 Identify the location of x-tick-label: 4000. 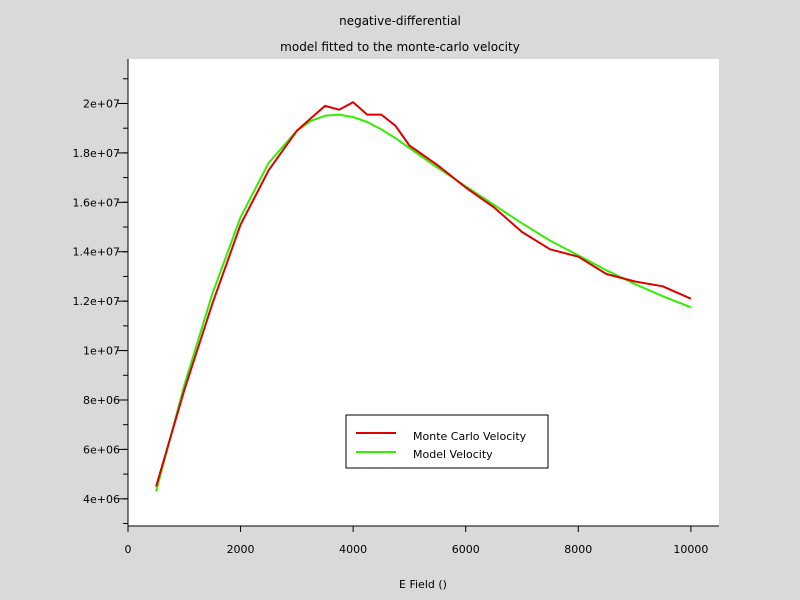
(353, 549).